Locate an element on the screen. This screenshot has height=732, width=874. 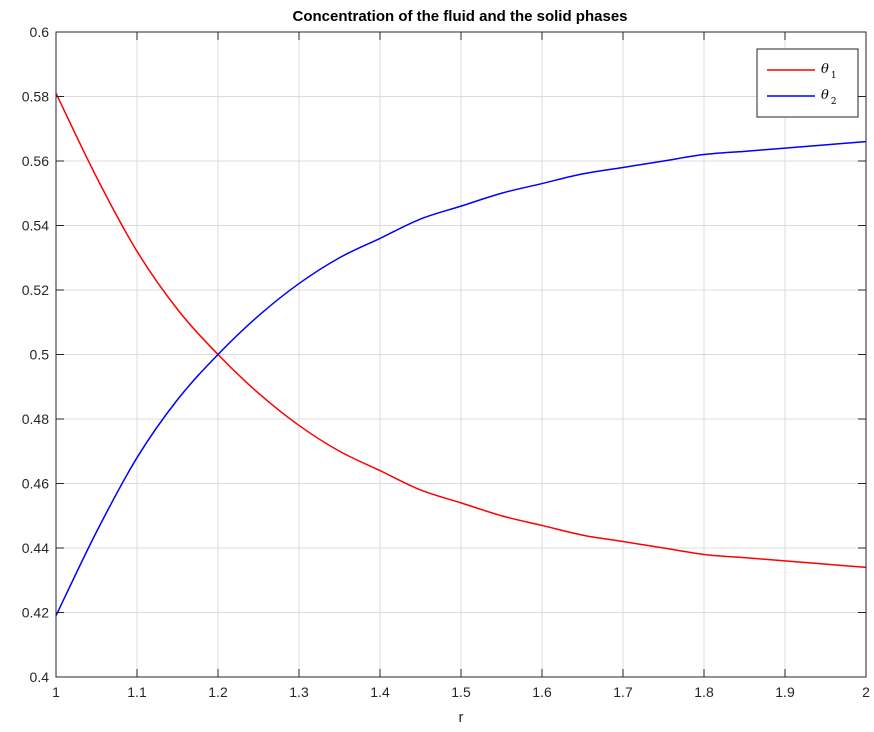
x-tick-label: 1 is located at coordinates (56, 692).